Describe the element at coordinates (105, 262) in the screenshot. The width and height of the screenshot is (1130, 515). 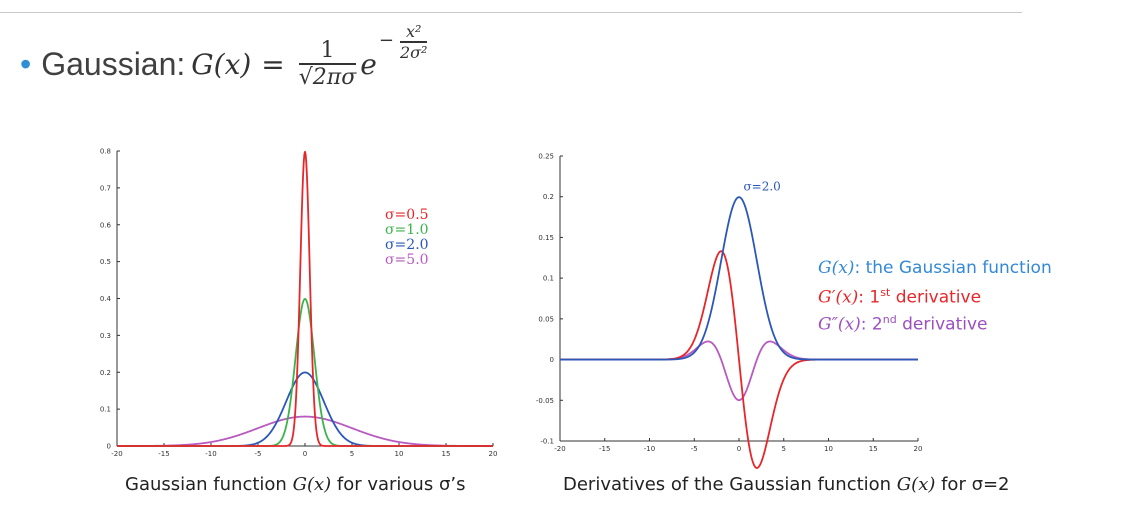
I see `left-y-tick-label: 0.5` at that location.